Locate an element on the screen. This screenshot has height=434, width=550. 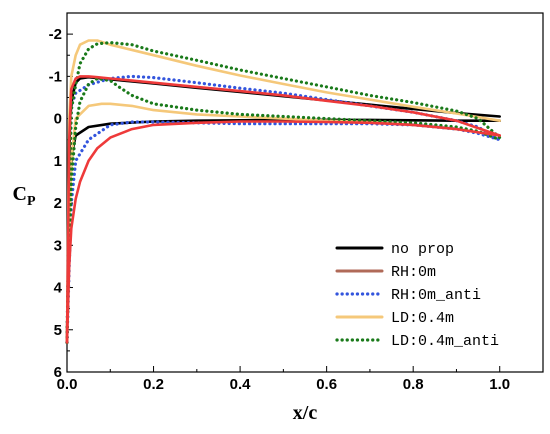
x-tick-label: 0.4 is located at coordinates (241, 384).